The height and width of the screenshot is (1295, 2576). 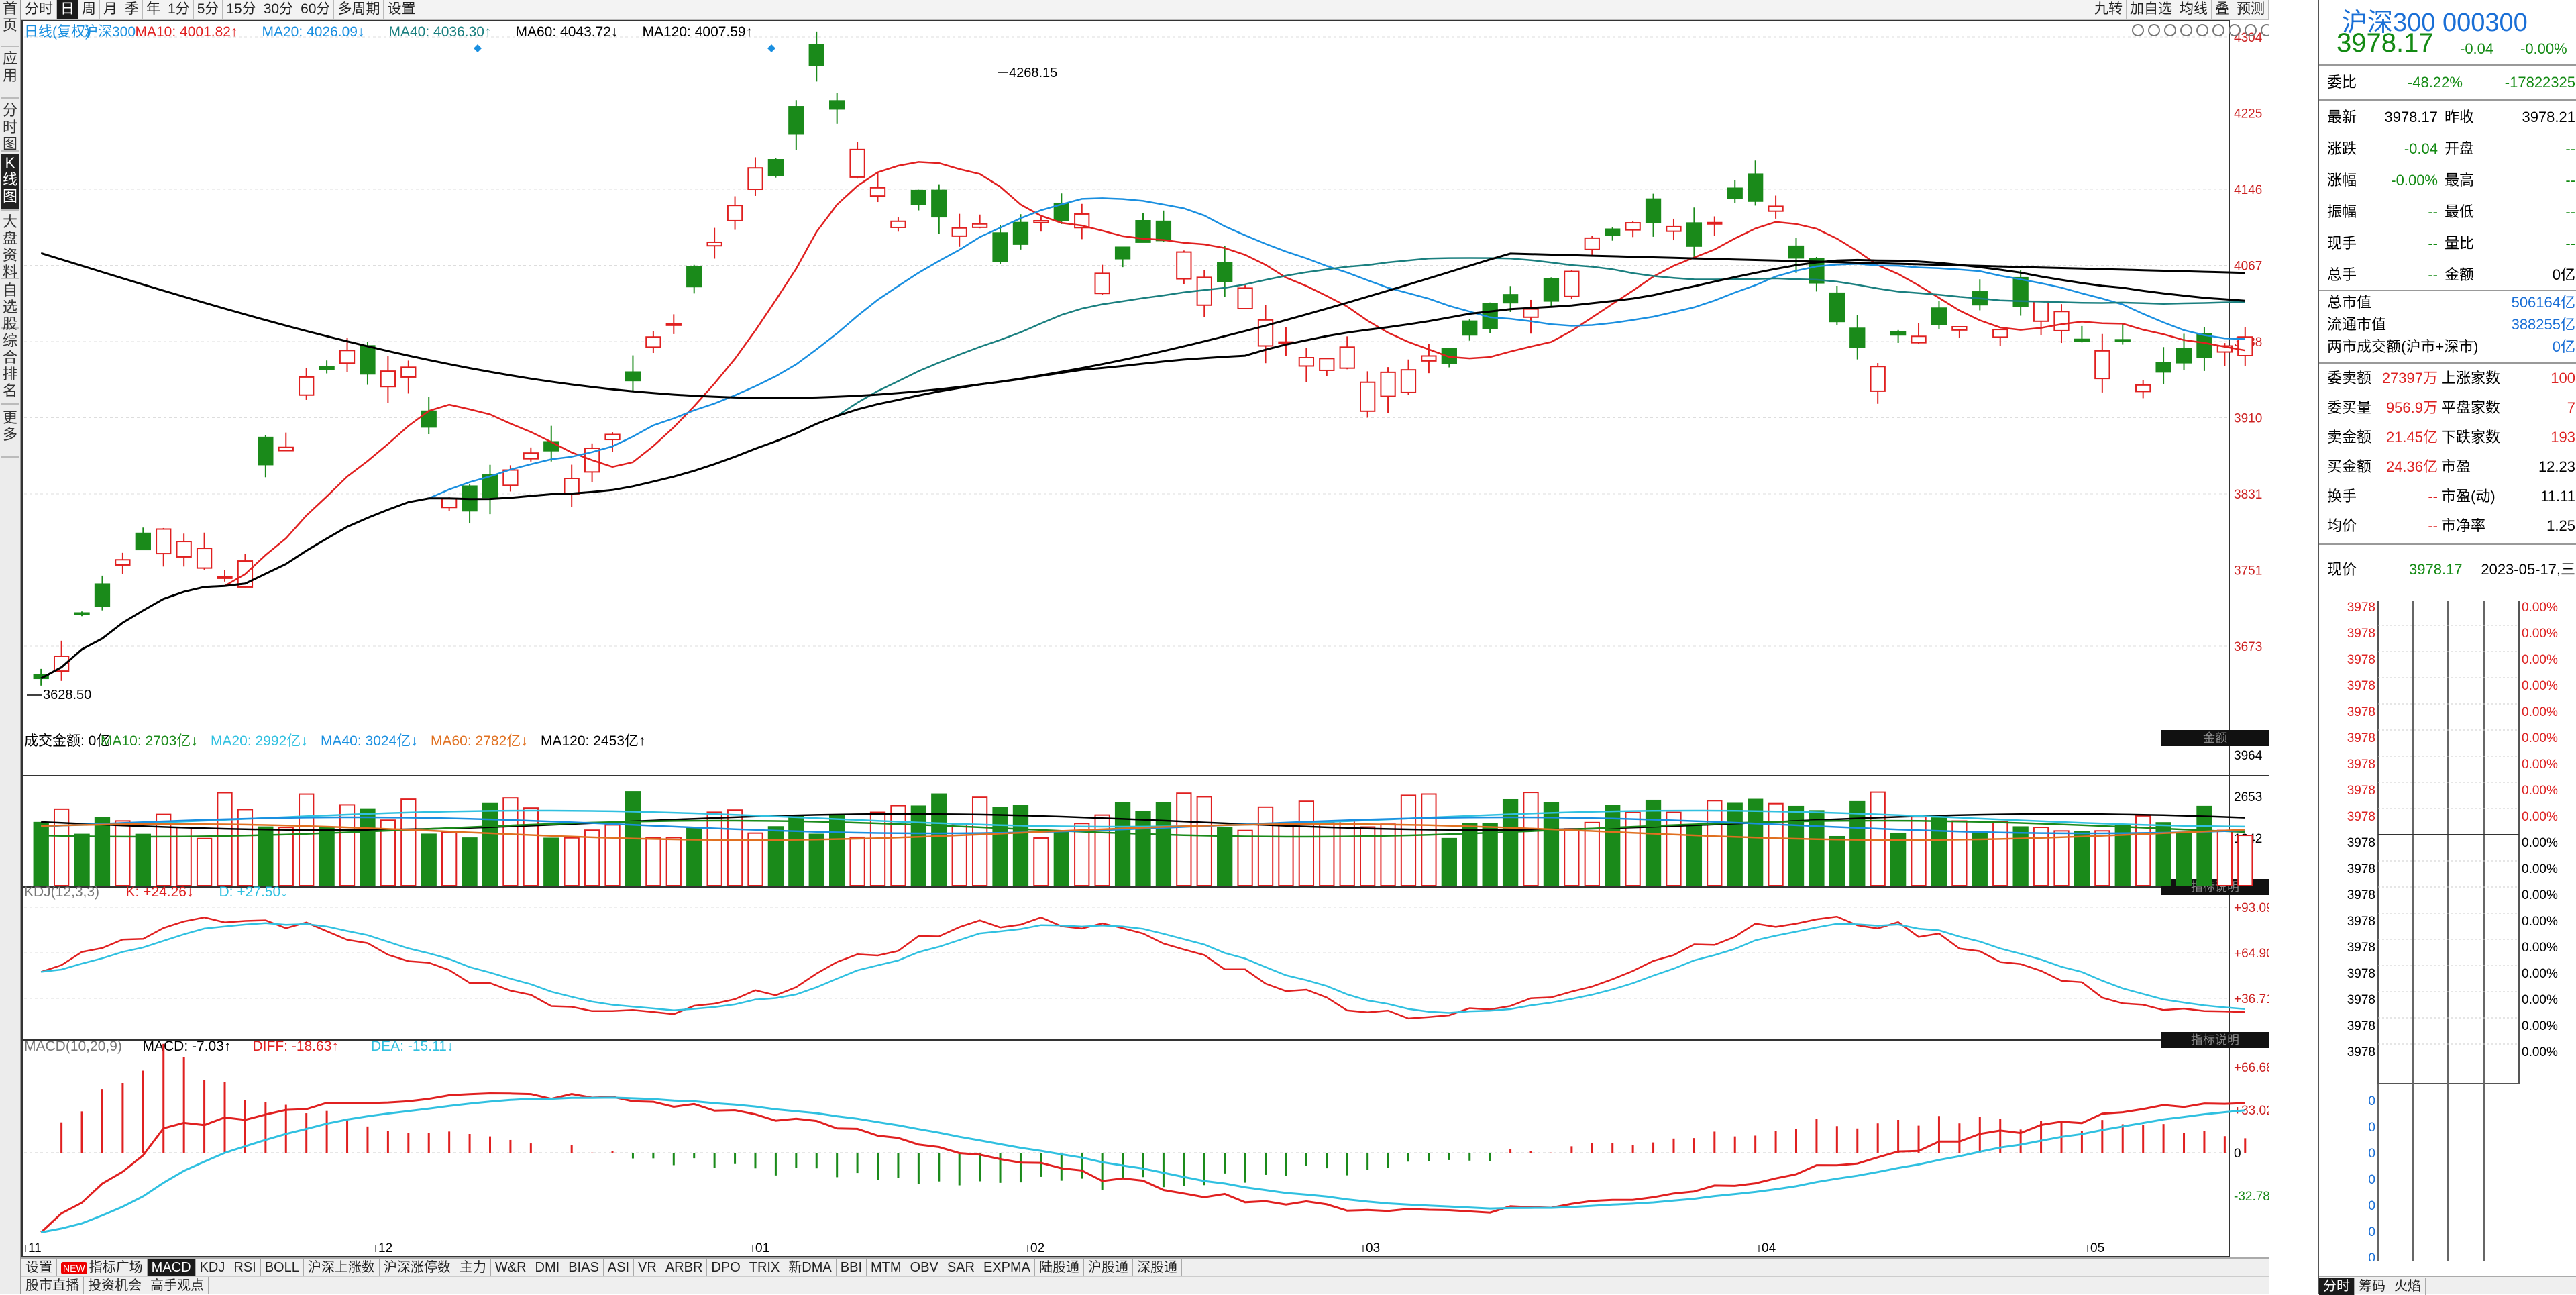 What do you see at coordinates (110, 9) in the screenshot?
I see `period-button: 月` at bounding box center [110, 9].